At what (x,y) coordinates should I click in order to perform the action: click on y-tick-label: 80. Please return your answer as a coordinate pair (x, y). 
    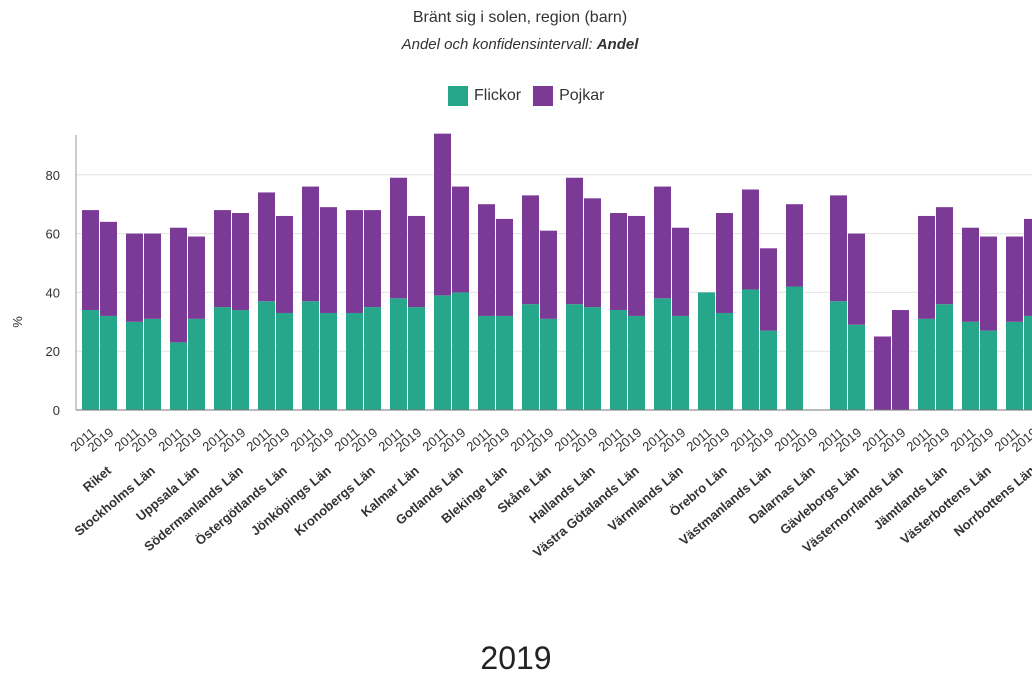
    Looking at the image, I should click on (53, 175).